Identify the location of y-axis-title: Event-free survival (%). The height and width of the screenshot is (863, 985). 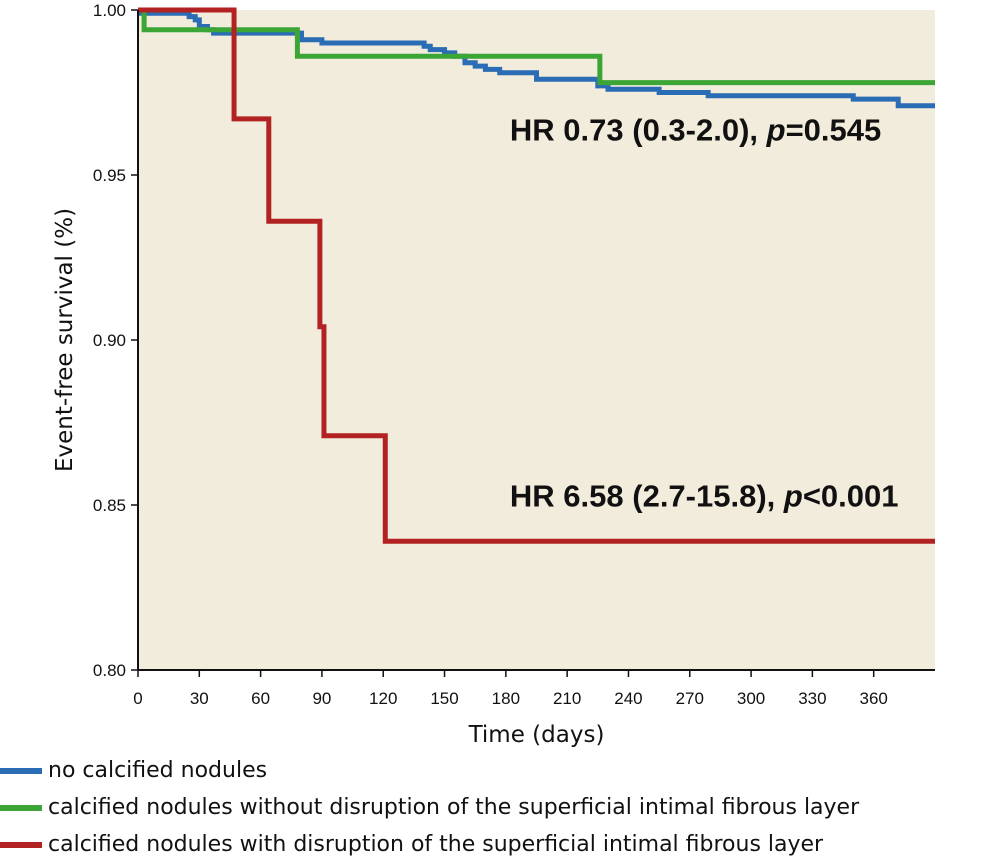
(65, 340).